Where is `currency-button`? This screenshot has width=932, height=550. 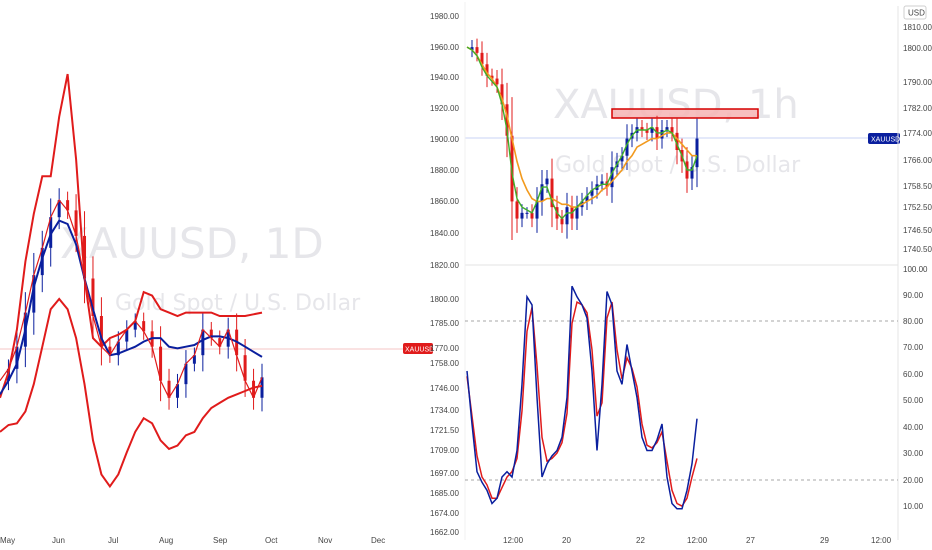 currency-button is located at coordinates (915, 12).